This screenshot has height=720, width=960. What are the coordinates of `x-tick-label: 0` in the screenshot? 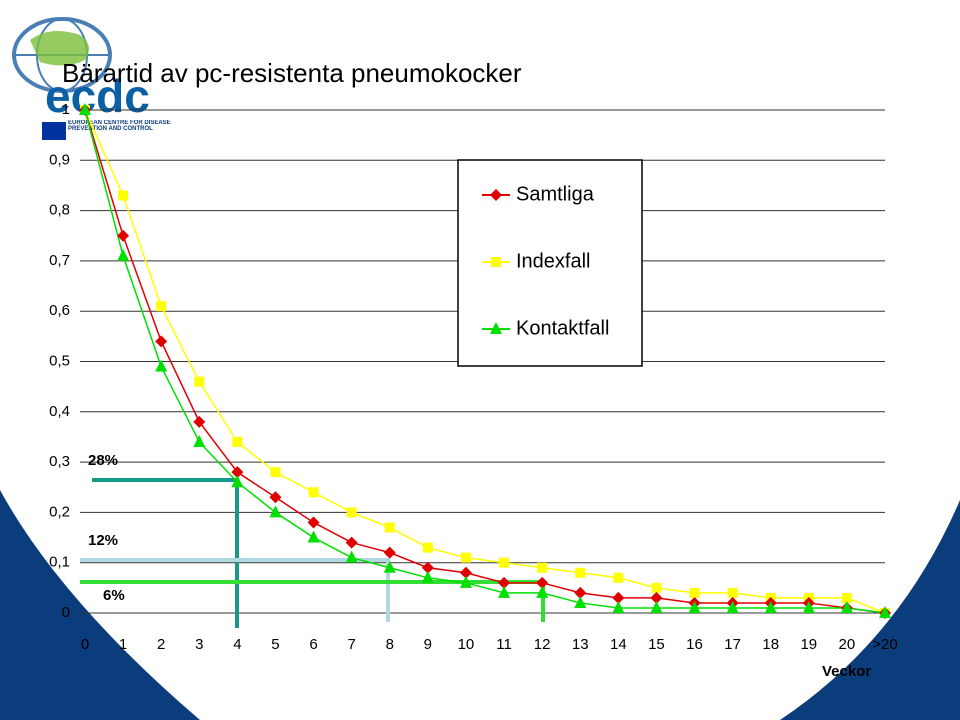 It's located at (85, 644).